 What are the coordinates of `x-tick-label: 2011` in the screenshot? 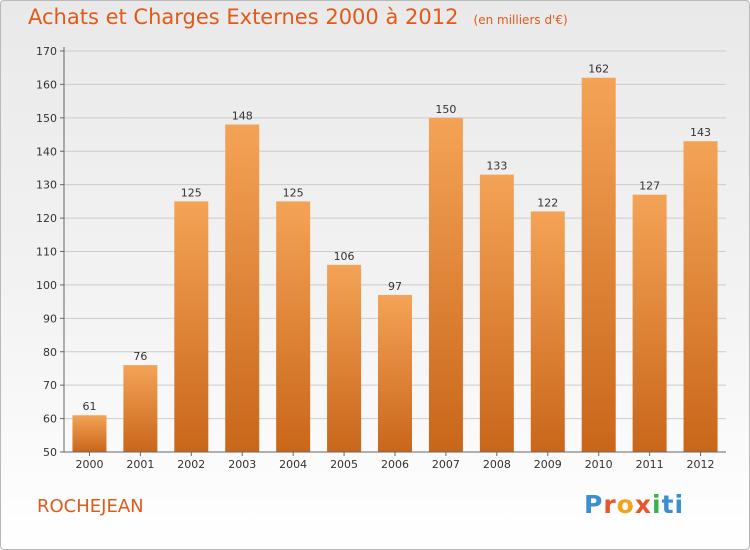 It's located at (650, 464).